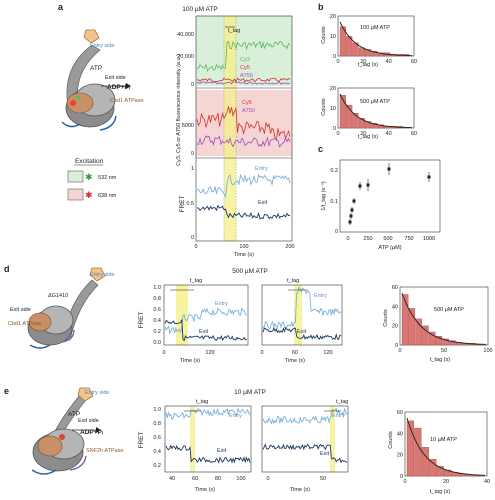  Describe the element at coordinates (190, 204) in the screenshot. I see `a-fret-tick-05: 0.5` at that location.